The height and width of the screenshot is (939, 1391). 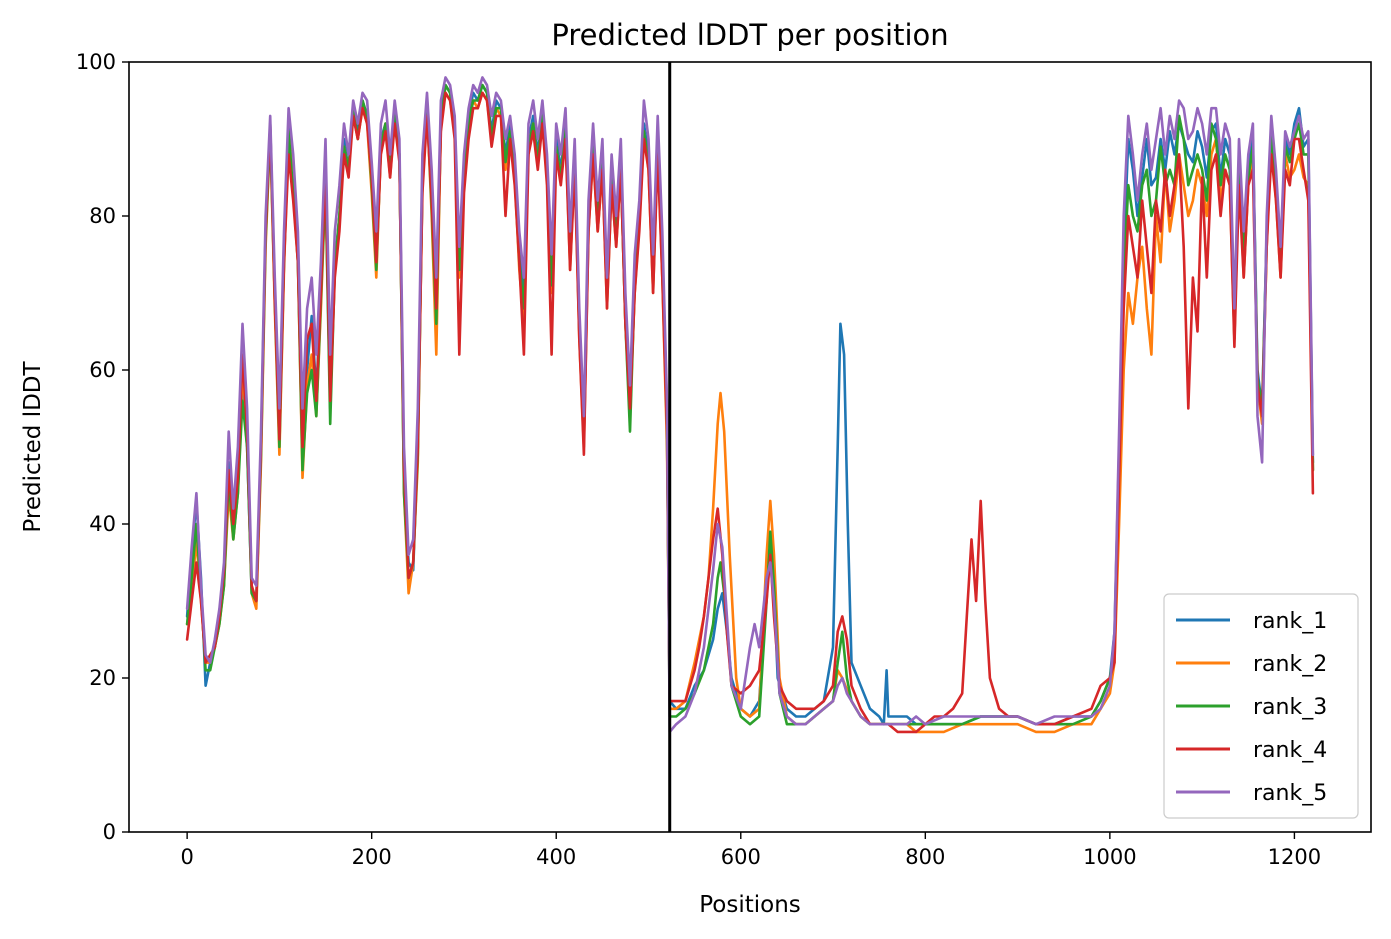 What do you see at coordinates (102, 678) in the screenshot?
I see `y-tick-label: 20` at bounding box center [102, 678].